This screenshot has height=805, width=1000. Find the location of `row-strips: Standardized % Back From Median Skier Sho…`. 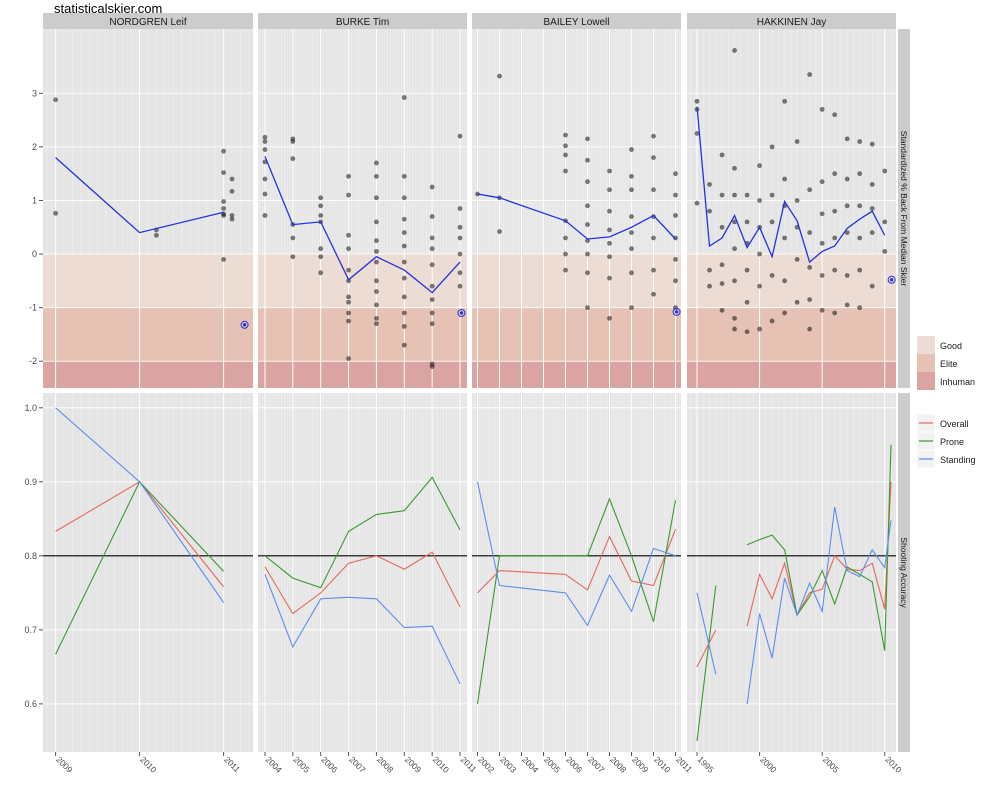

row-strips: Standardized % Back From Median Skier Sho… is located at coordinates (904, 390).